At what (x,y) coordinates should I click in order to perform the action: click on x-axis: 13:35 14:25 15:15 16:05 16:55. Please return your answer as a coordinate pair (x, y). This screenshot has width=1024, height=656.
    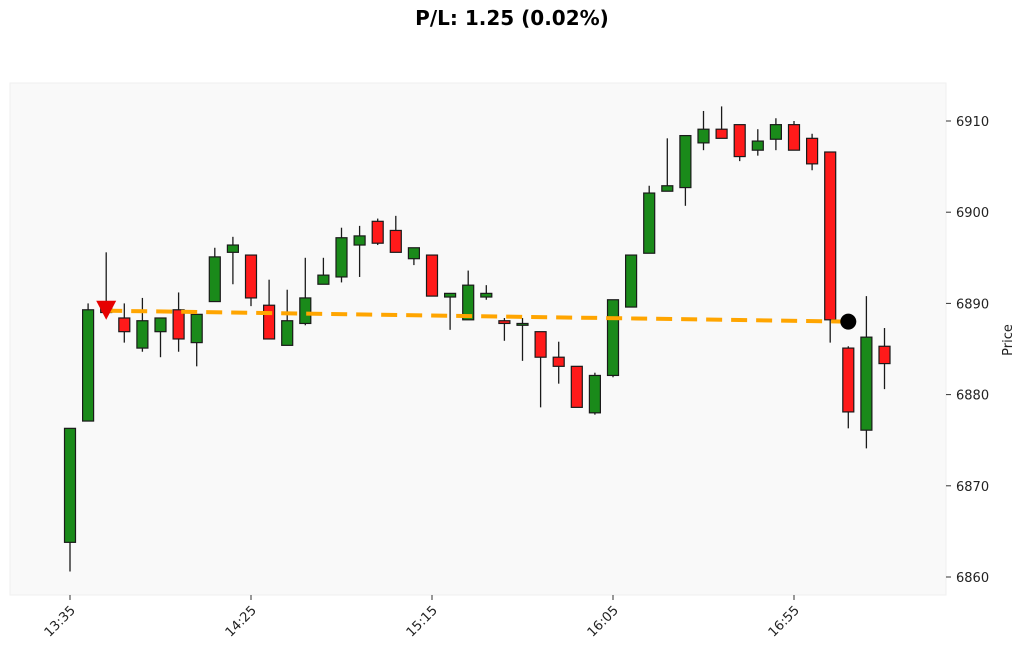
    Looking at the image, I should click on (422, 617).